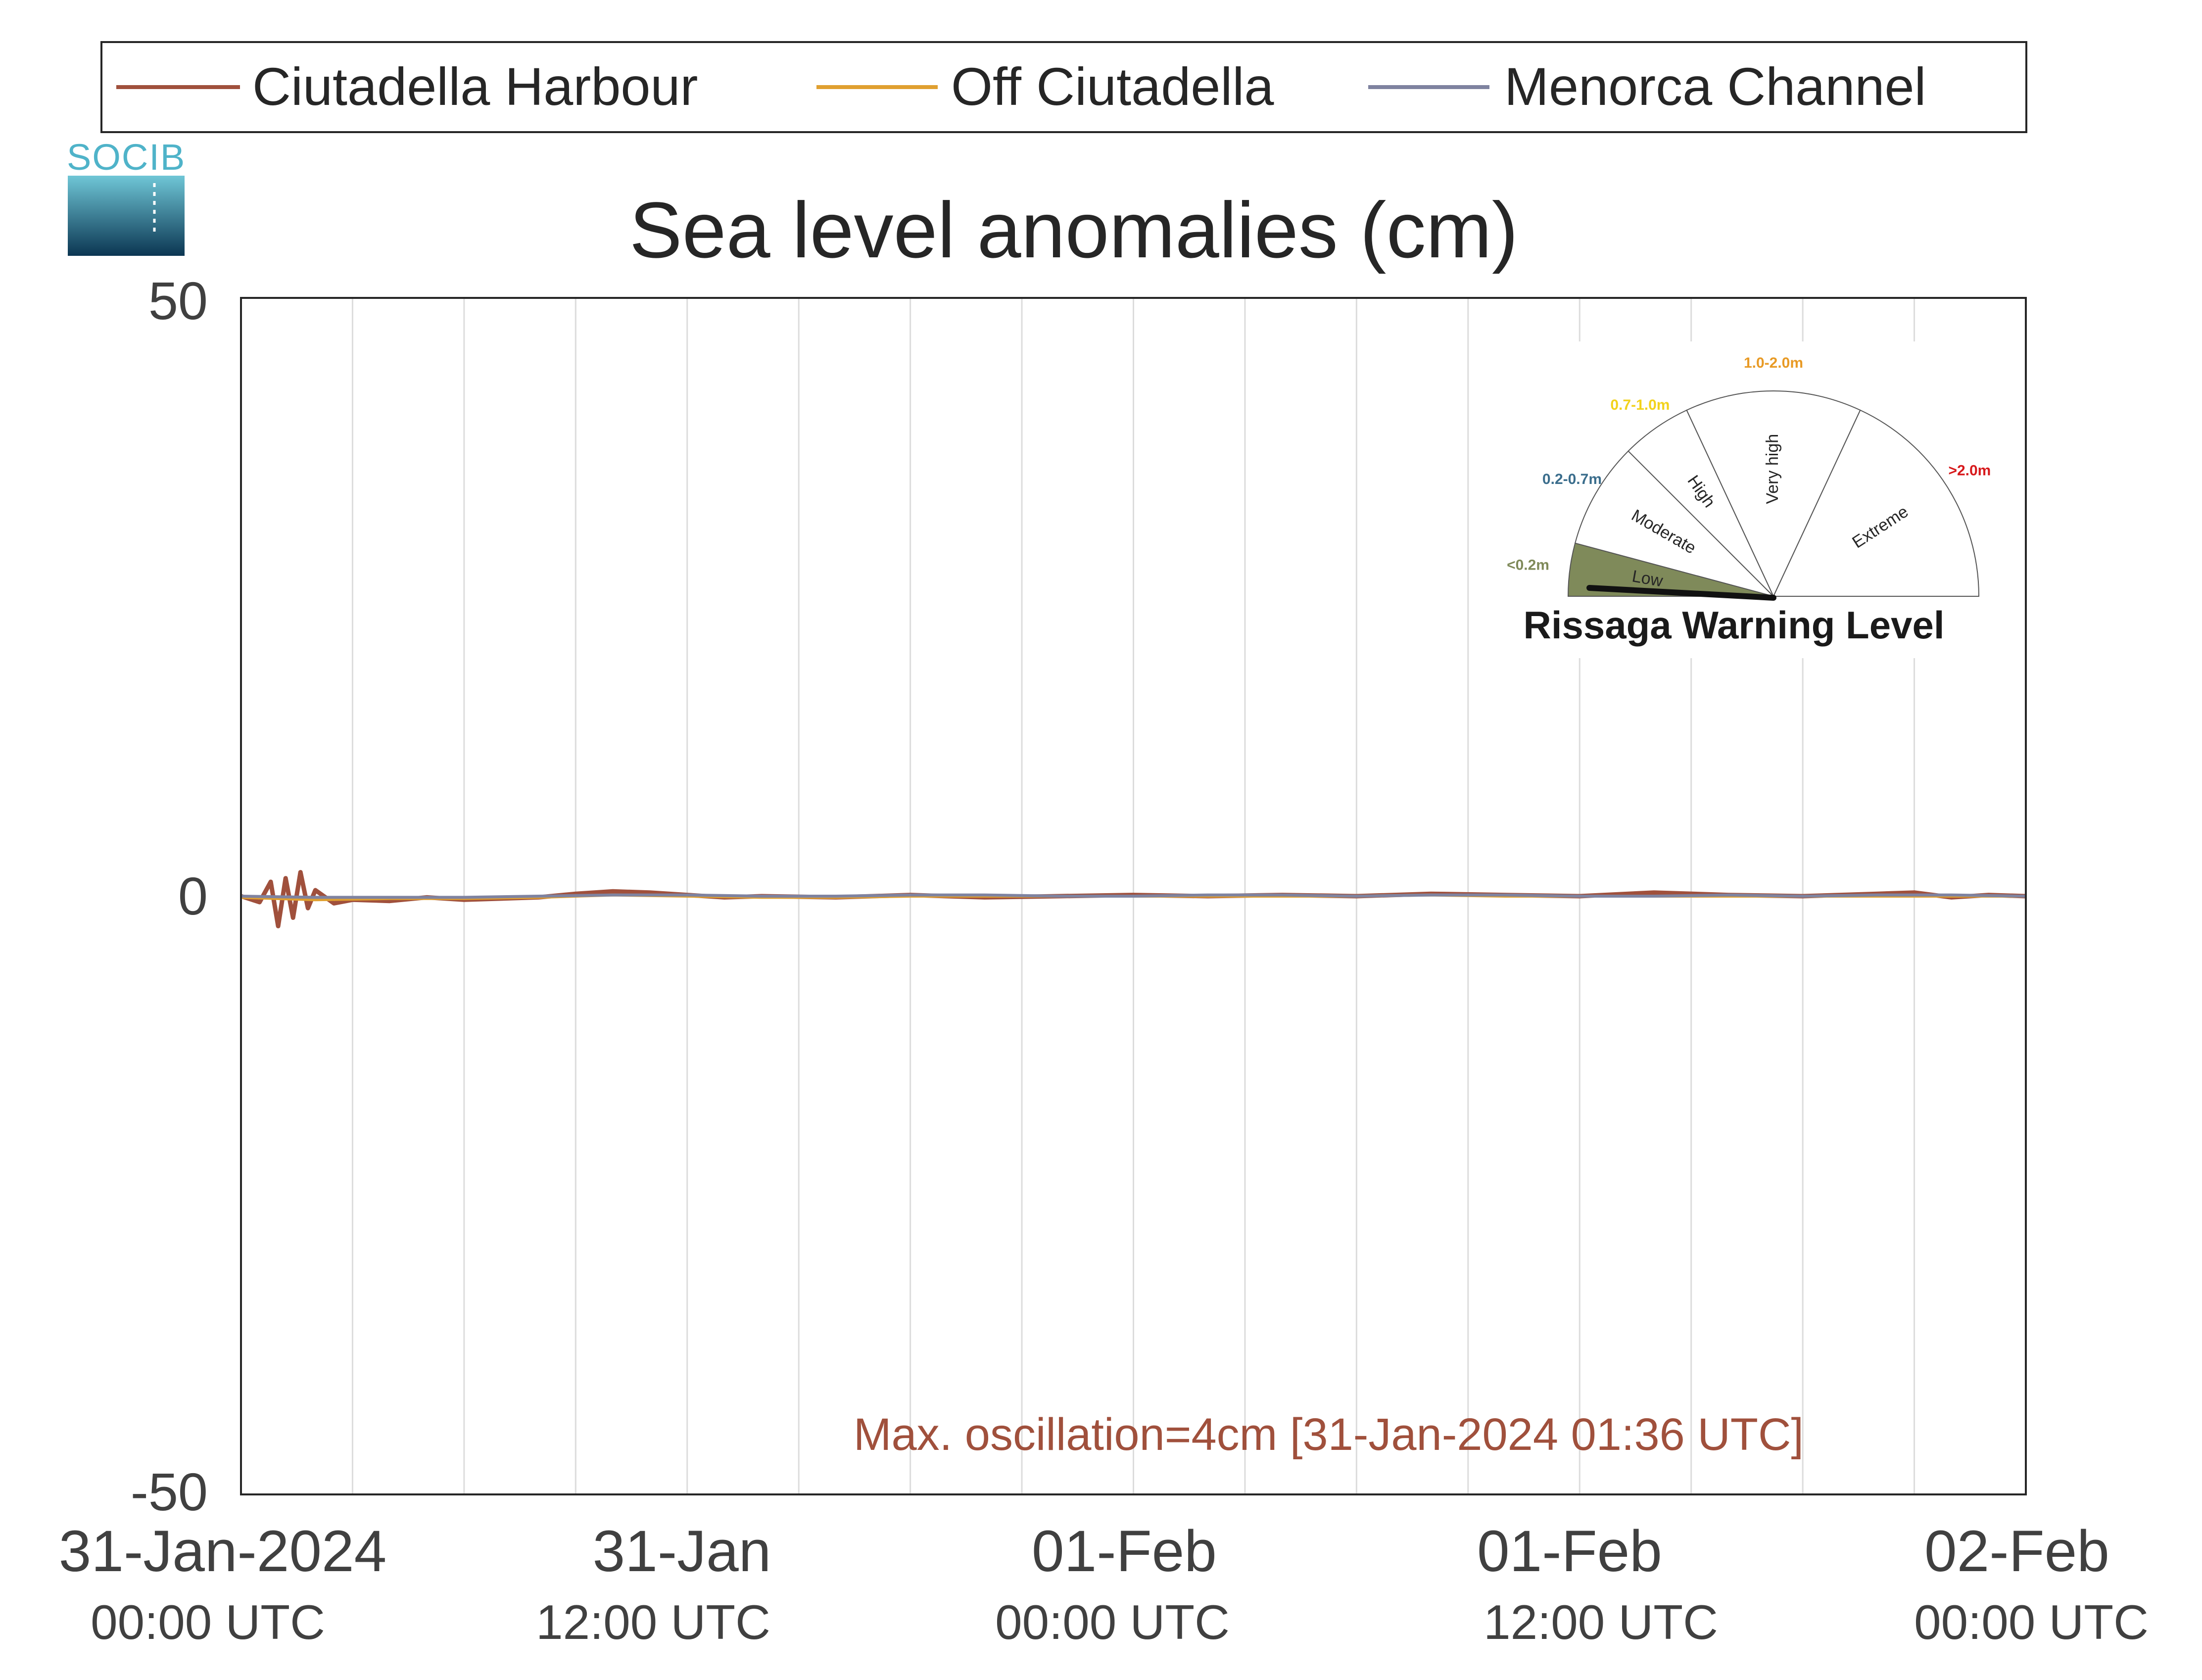  What do you see at coordinates (126, 157) in the screenshot?
I see `logo-text: SOCIB` at bounding box center [126, 157].